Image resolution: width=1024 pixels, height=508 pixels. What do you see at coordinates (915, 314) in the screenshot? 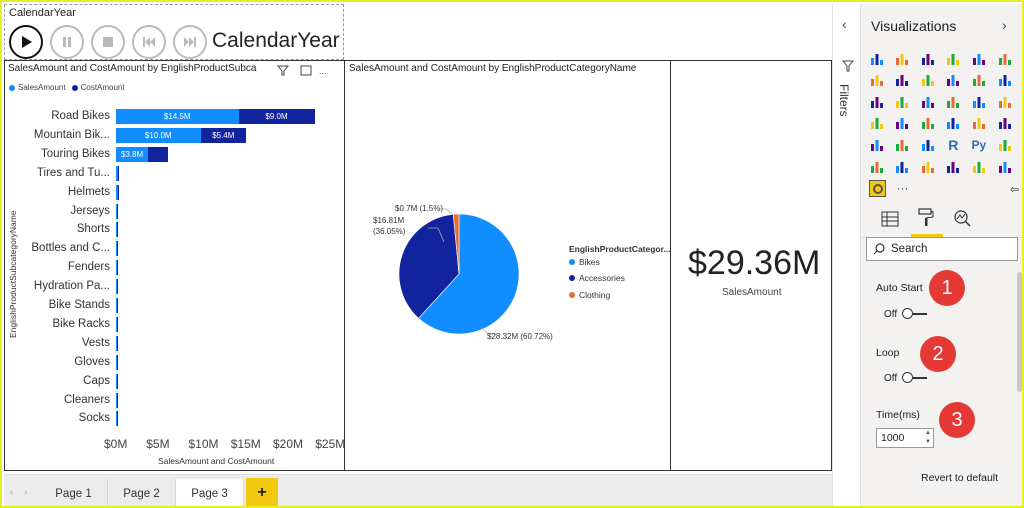
I see `auto-start-toggle` at bounding box center [915, 314].